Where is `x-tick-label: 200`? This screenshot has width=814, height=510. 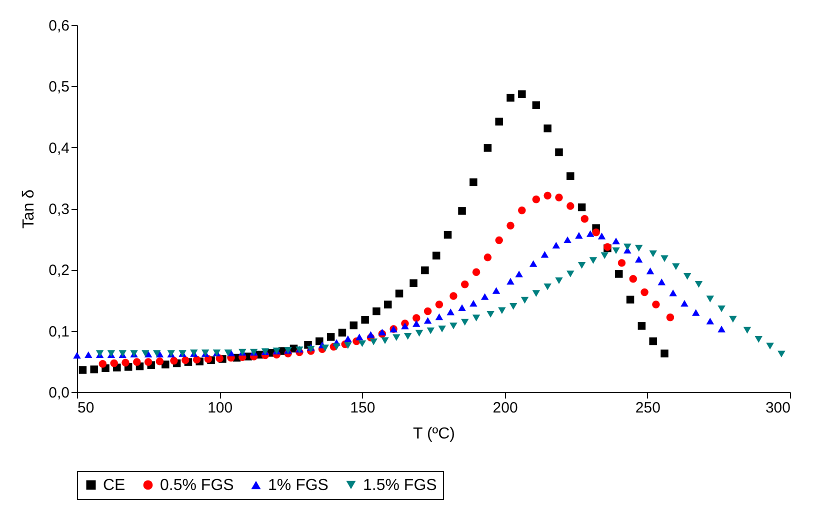 x-tick-label: 200 is located at coordinates (505, 408).